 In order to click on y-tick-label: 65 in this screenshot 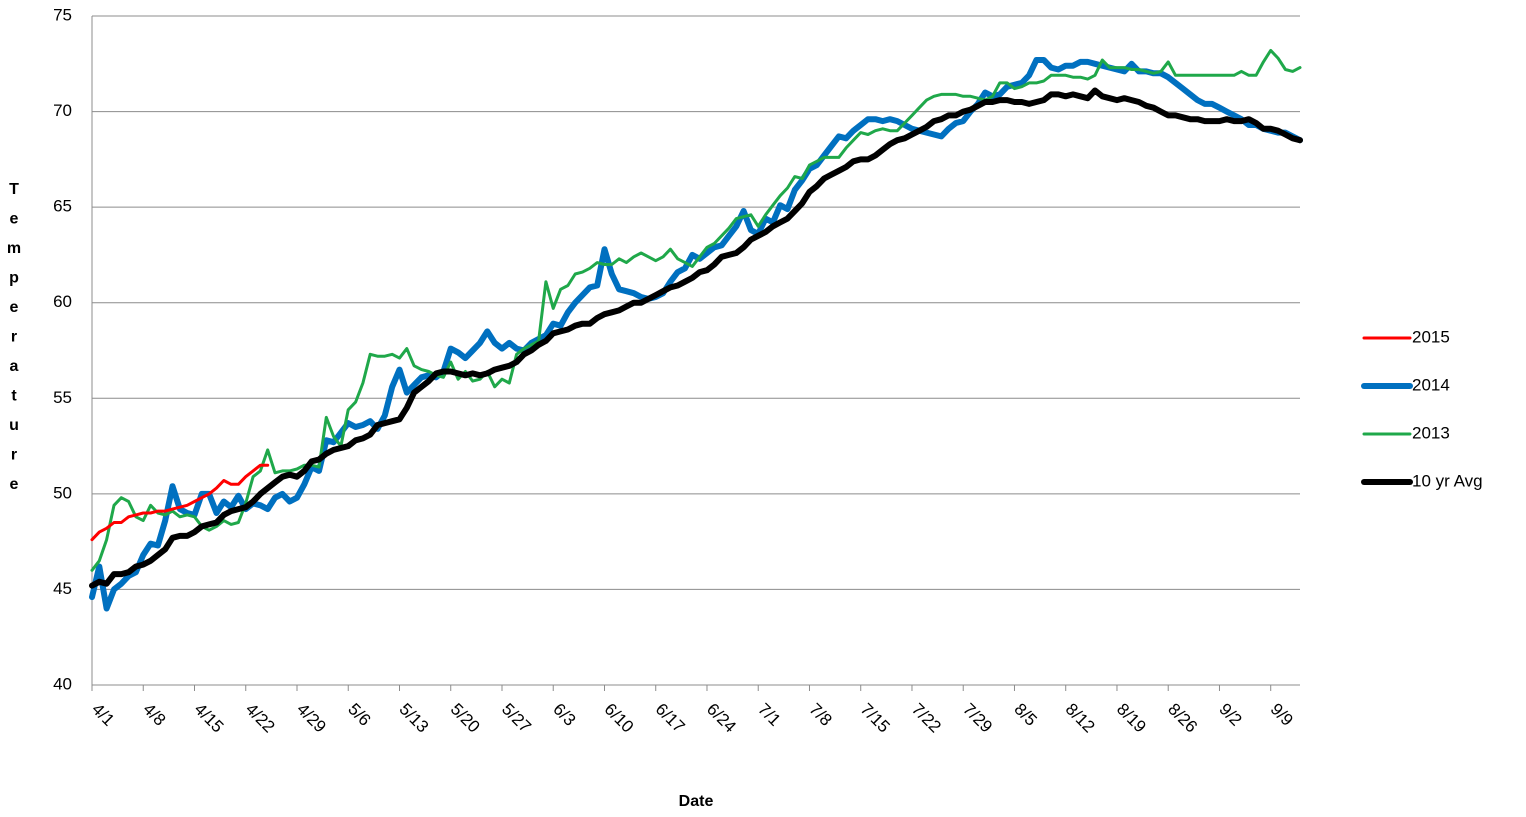, I will do `click(62, 206)`.